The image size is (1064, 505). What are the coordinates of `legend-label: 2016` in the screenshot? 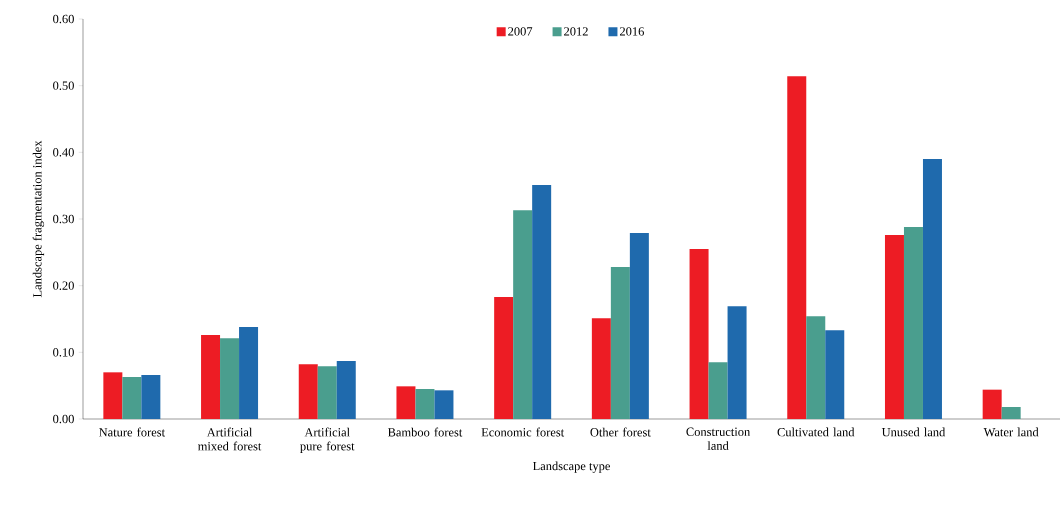 It's located at (631, 31).